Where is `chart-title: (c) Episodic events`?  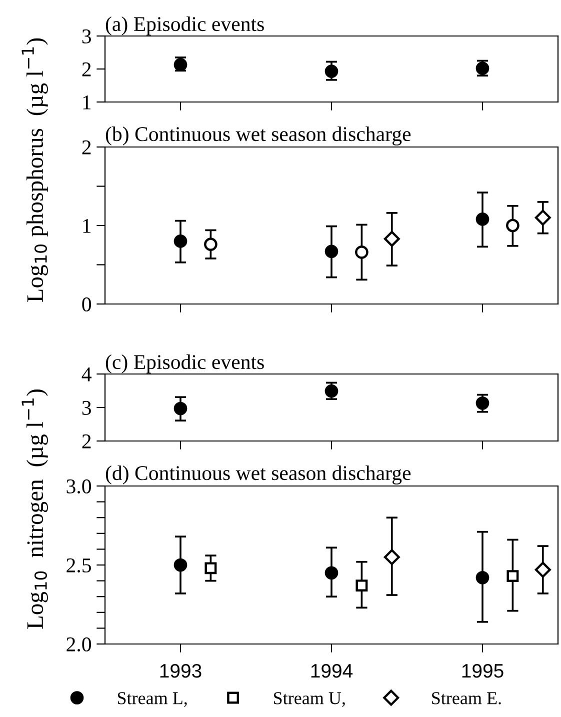 chart-title: (c) Episodic events is located at coordinates (185, 364).